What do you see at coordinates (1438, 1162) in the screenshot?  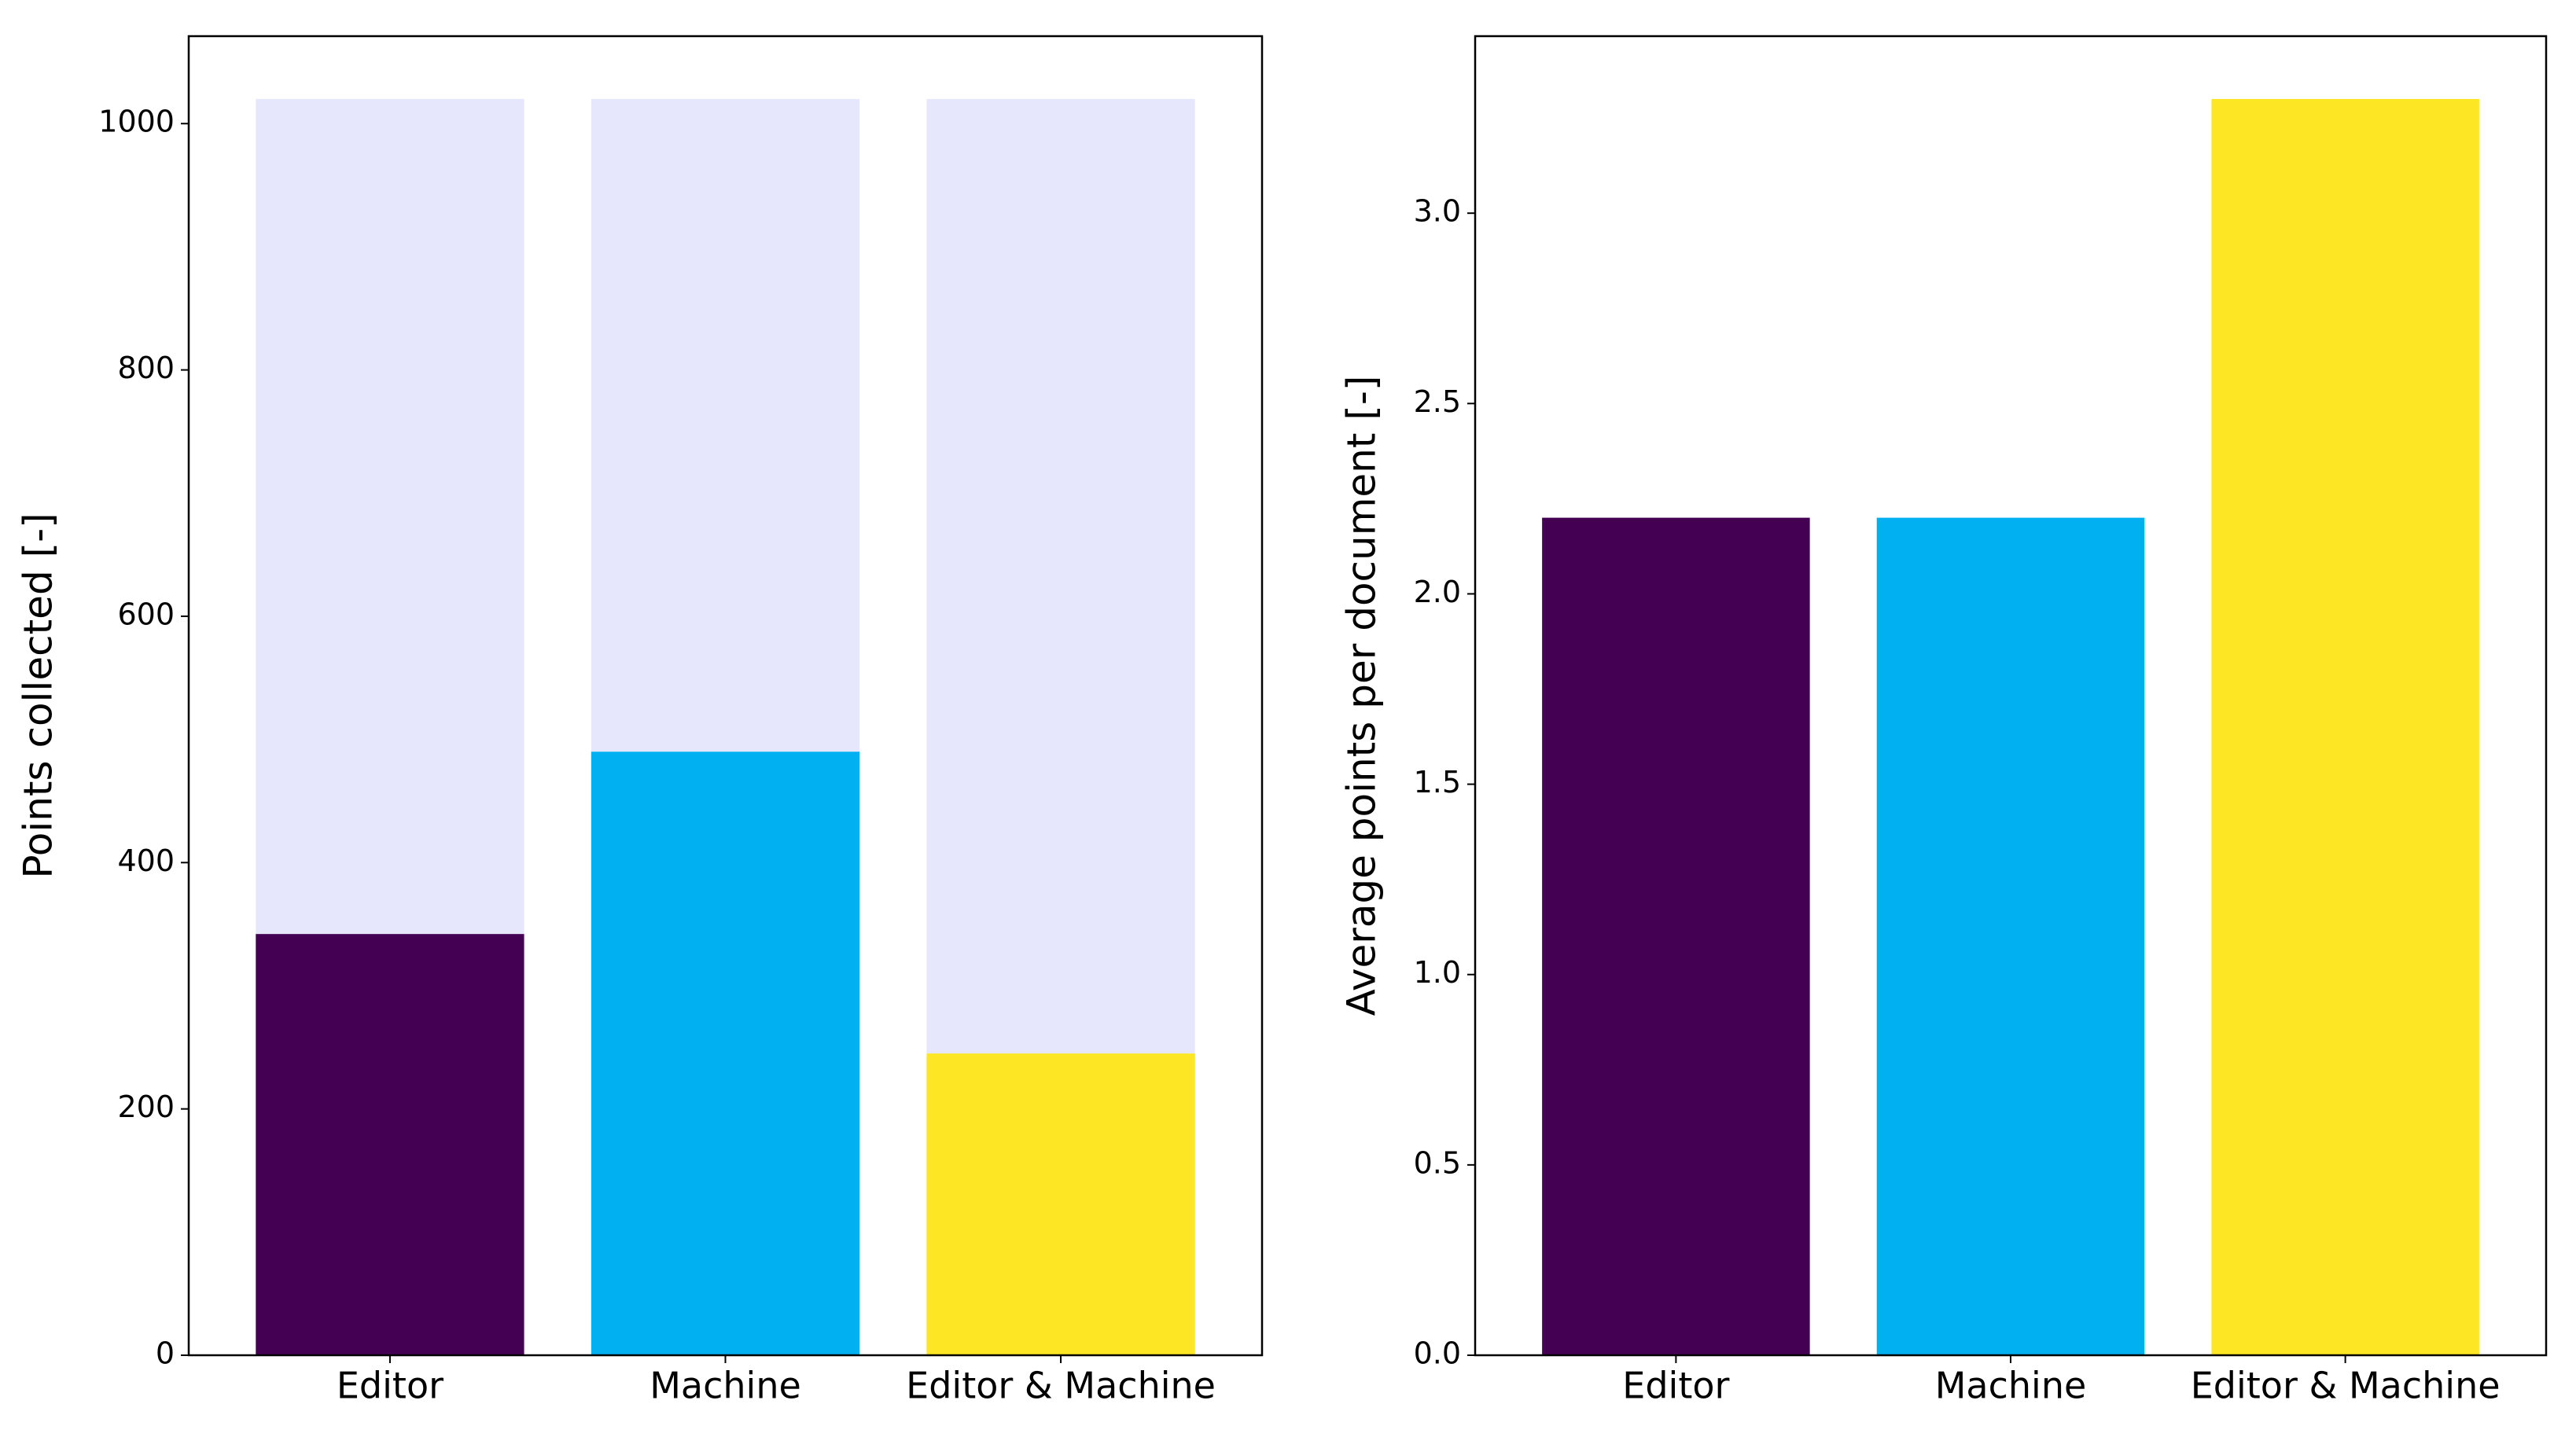 I see `y-tick-label: 0.5` at bounding box center [1438, 1162].